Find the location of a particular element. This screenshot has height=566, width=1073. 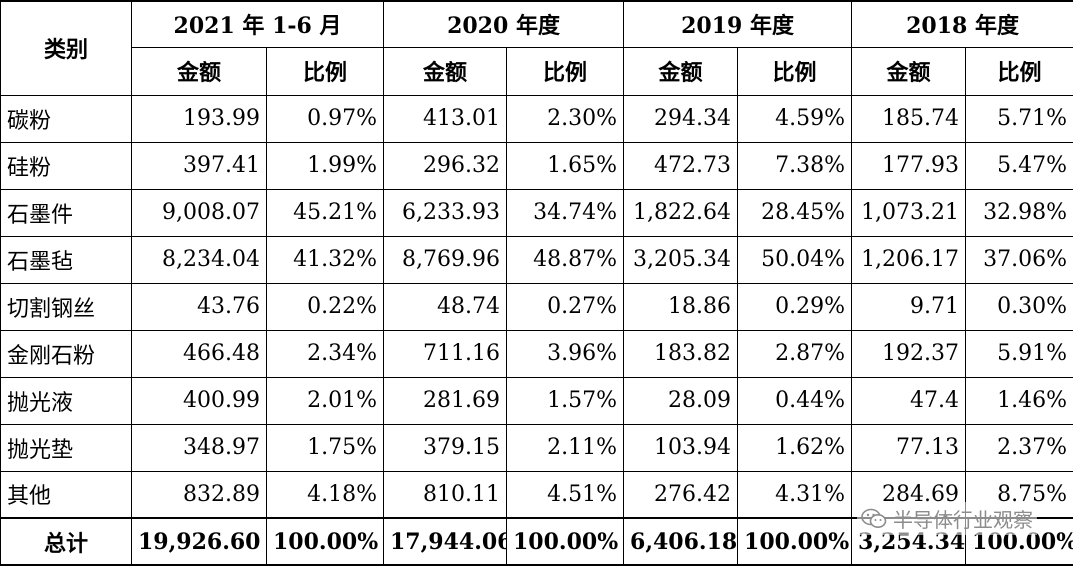

amount-cell: 1,206.17 is located at coordinates (909, 259).